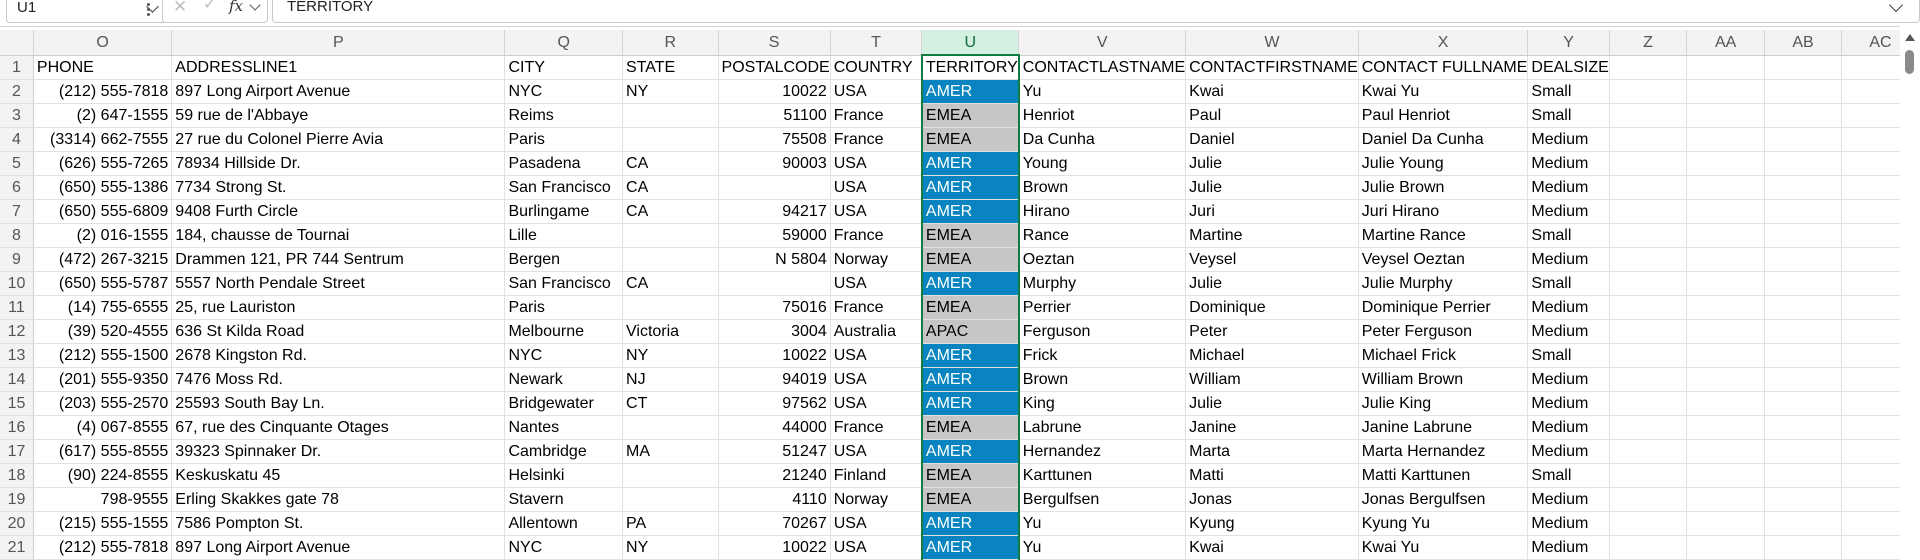  Describe the element at coordinates (103, 283) in the screenshot. I see `cell-phone: (650) 555-5787` at that location.